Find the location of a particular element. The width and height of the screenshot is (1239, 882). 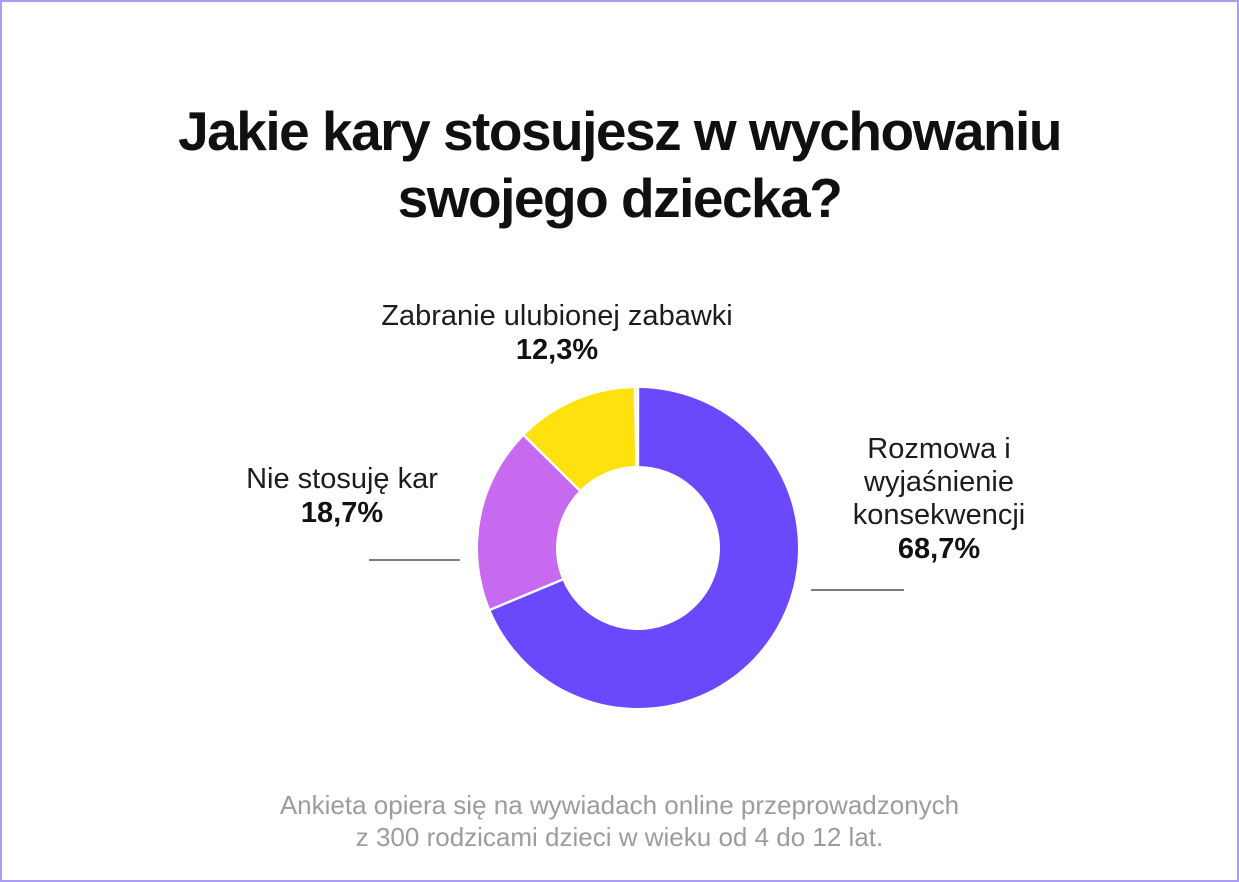

chart-title-line2: swojego dziecka? is located at coordinates (620, 198).